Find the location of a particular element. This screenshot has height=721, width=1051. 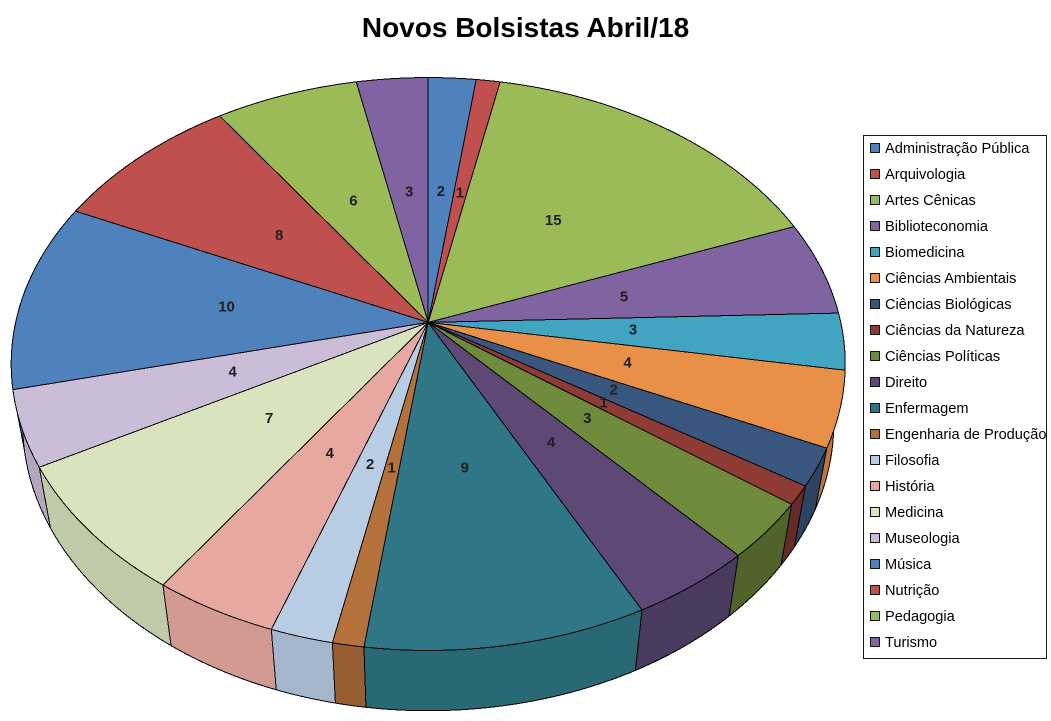

svg-text: 8 is located at coordinates (279, 236).